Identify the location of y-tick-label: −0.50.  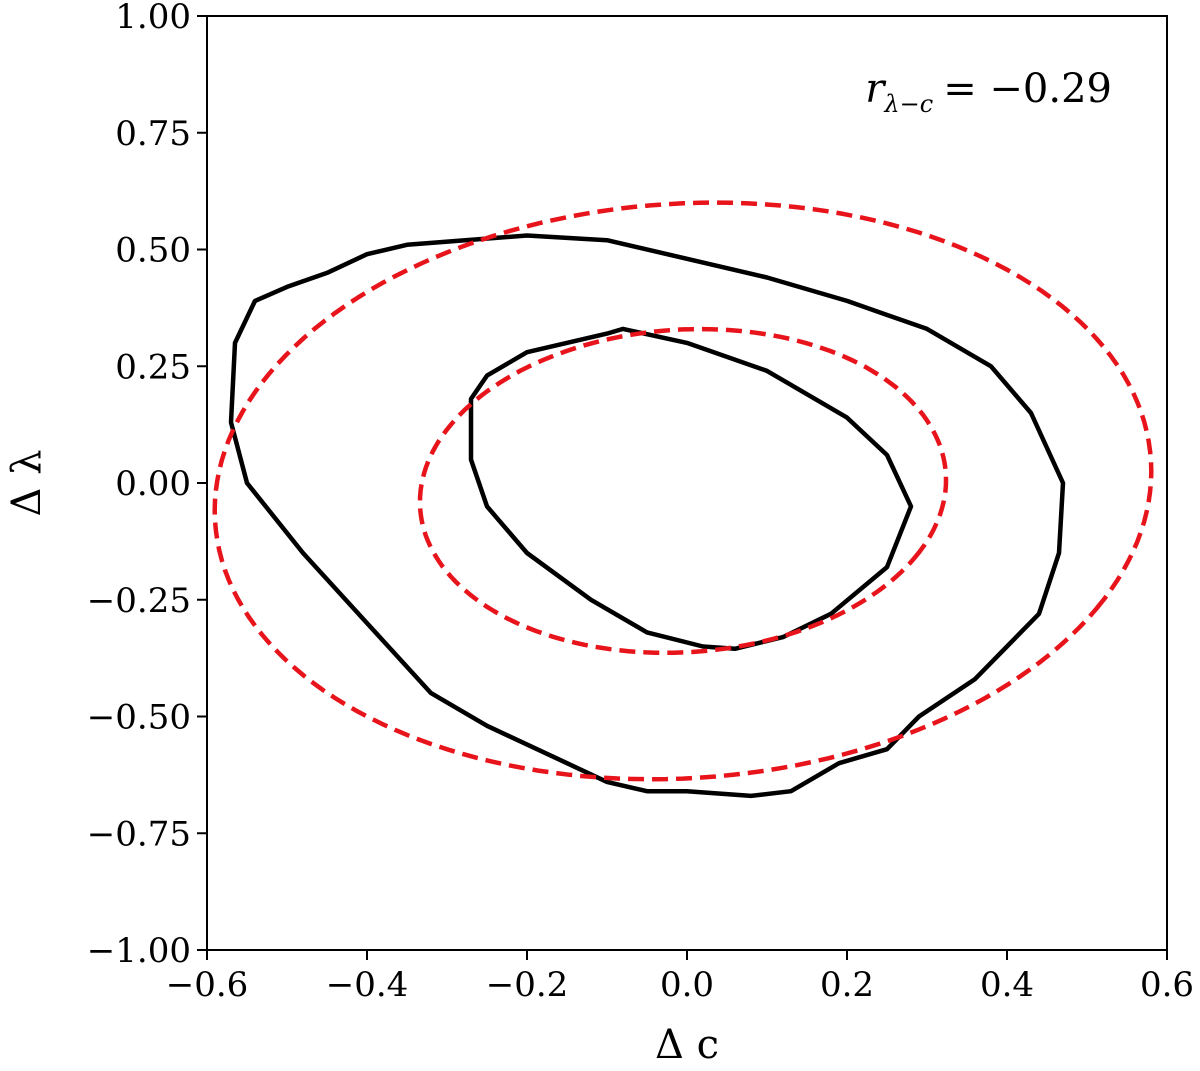
(139, 718).